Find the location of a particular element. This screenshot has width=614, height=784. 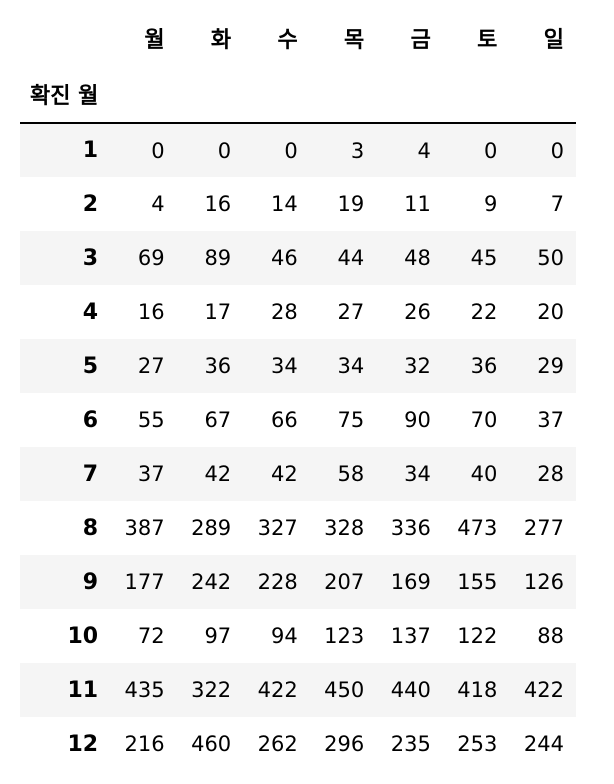

table-cell: 89 is located at coordinates (218, 258).